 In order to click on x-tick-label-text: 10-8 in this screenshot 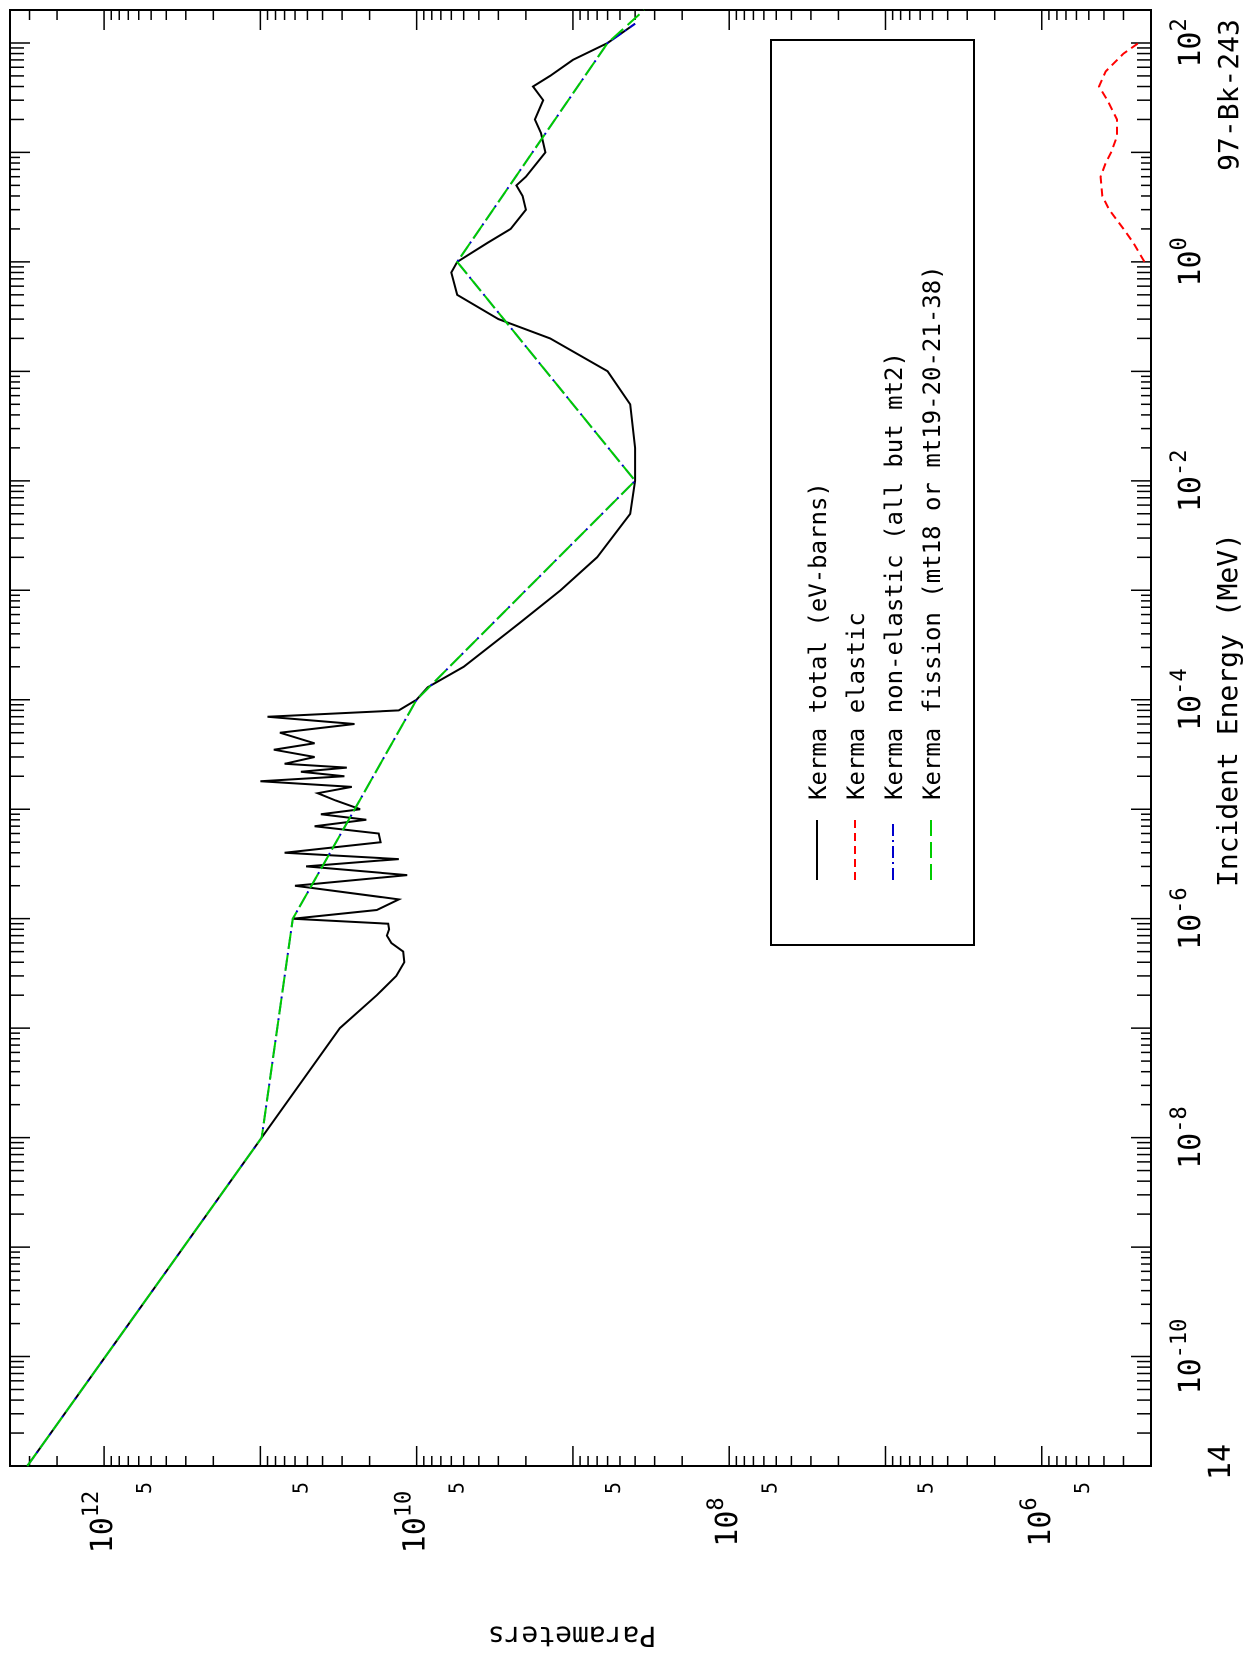, I will do `click(1187, 1137)`.